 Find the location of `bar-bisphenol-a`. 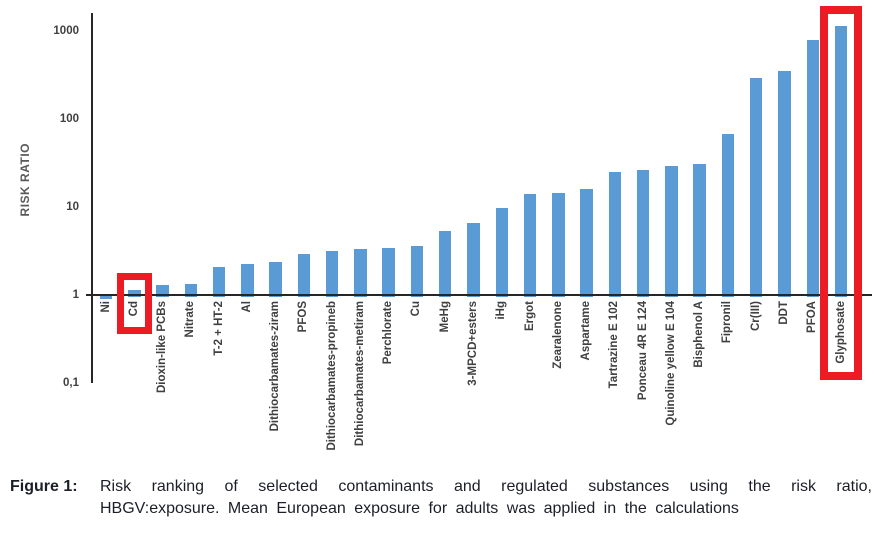

bar-bisphenol-a is located at coordinates (699, 230).